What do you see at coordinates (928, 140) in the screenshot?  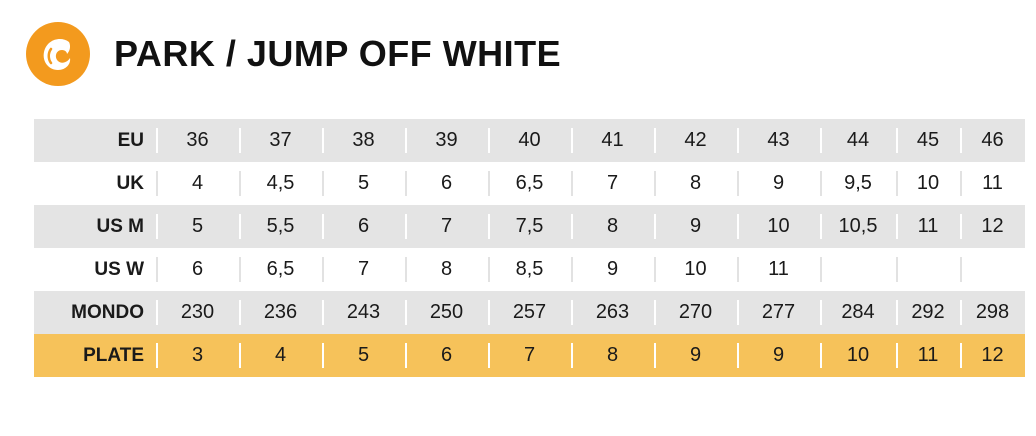 I see `size-cell: 45` at bounding box center [928, 140].